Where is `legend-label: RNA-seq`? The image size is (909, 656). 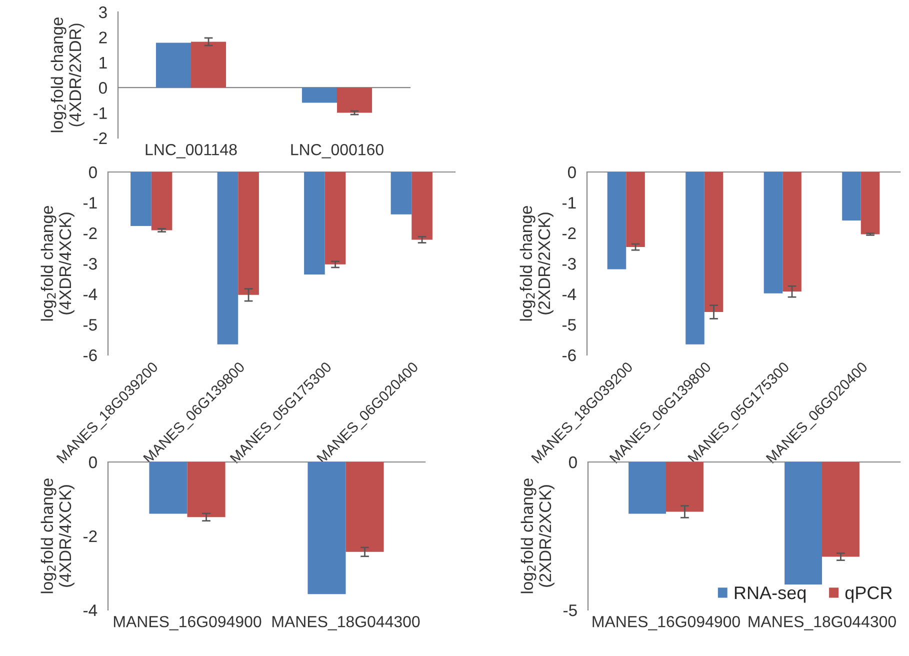 legend-label: RNA-seq is located at coordinates (770, 594).